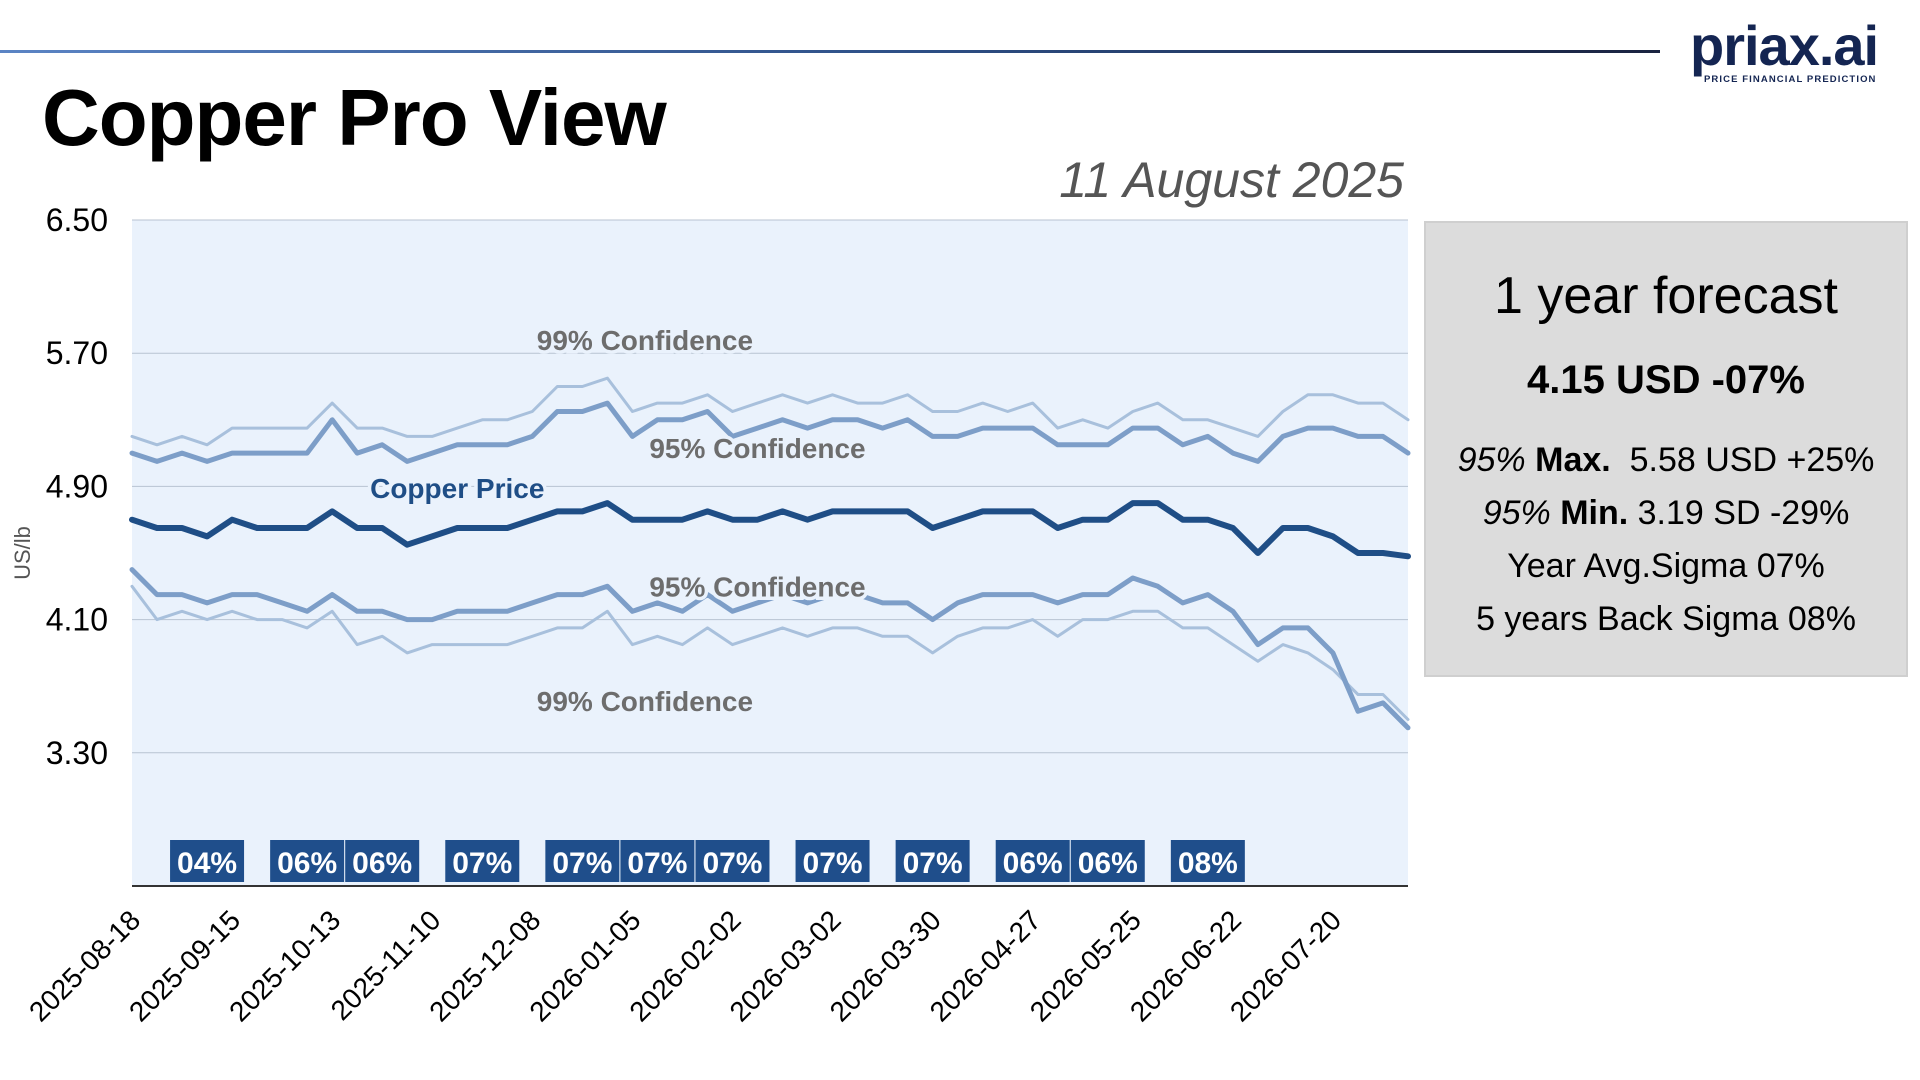 The height and width of the screenshot is (1080, 1920). Describe the element at coordinates (354, 117) in the screenshot. I see `page-title: Copper Pro View` at that location.